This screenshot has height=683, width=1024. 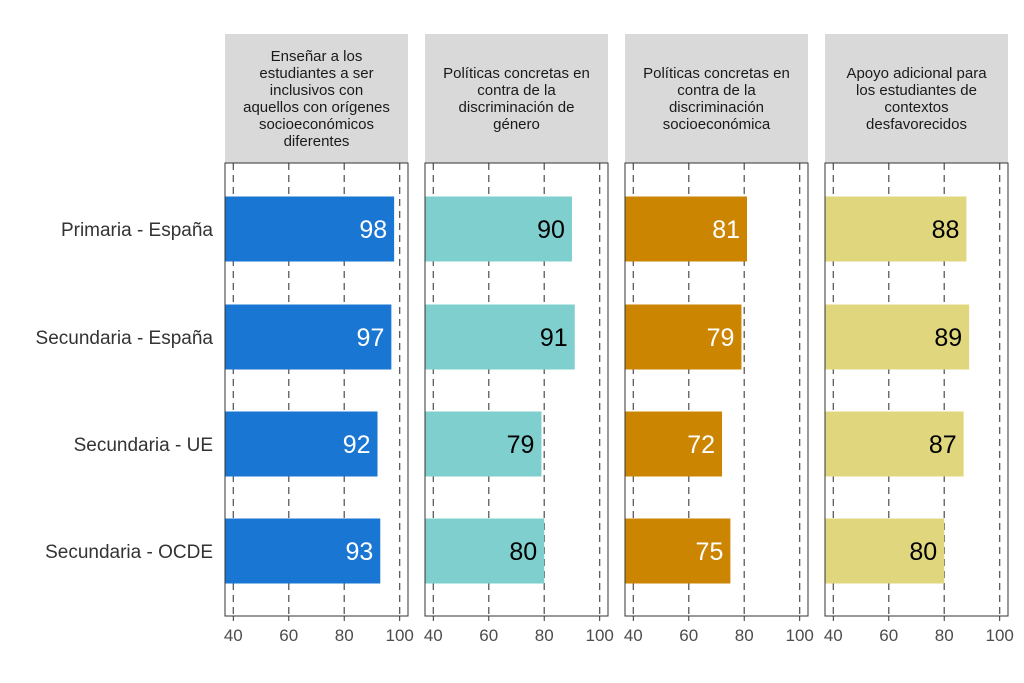 I want to click on panel-title-line: estudiantes a ser, so click(x=316, y=73).